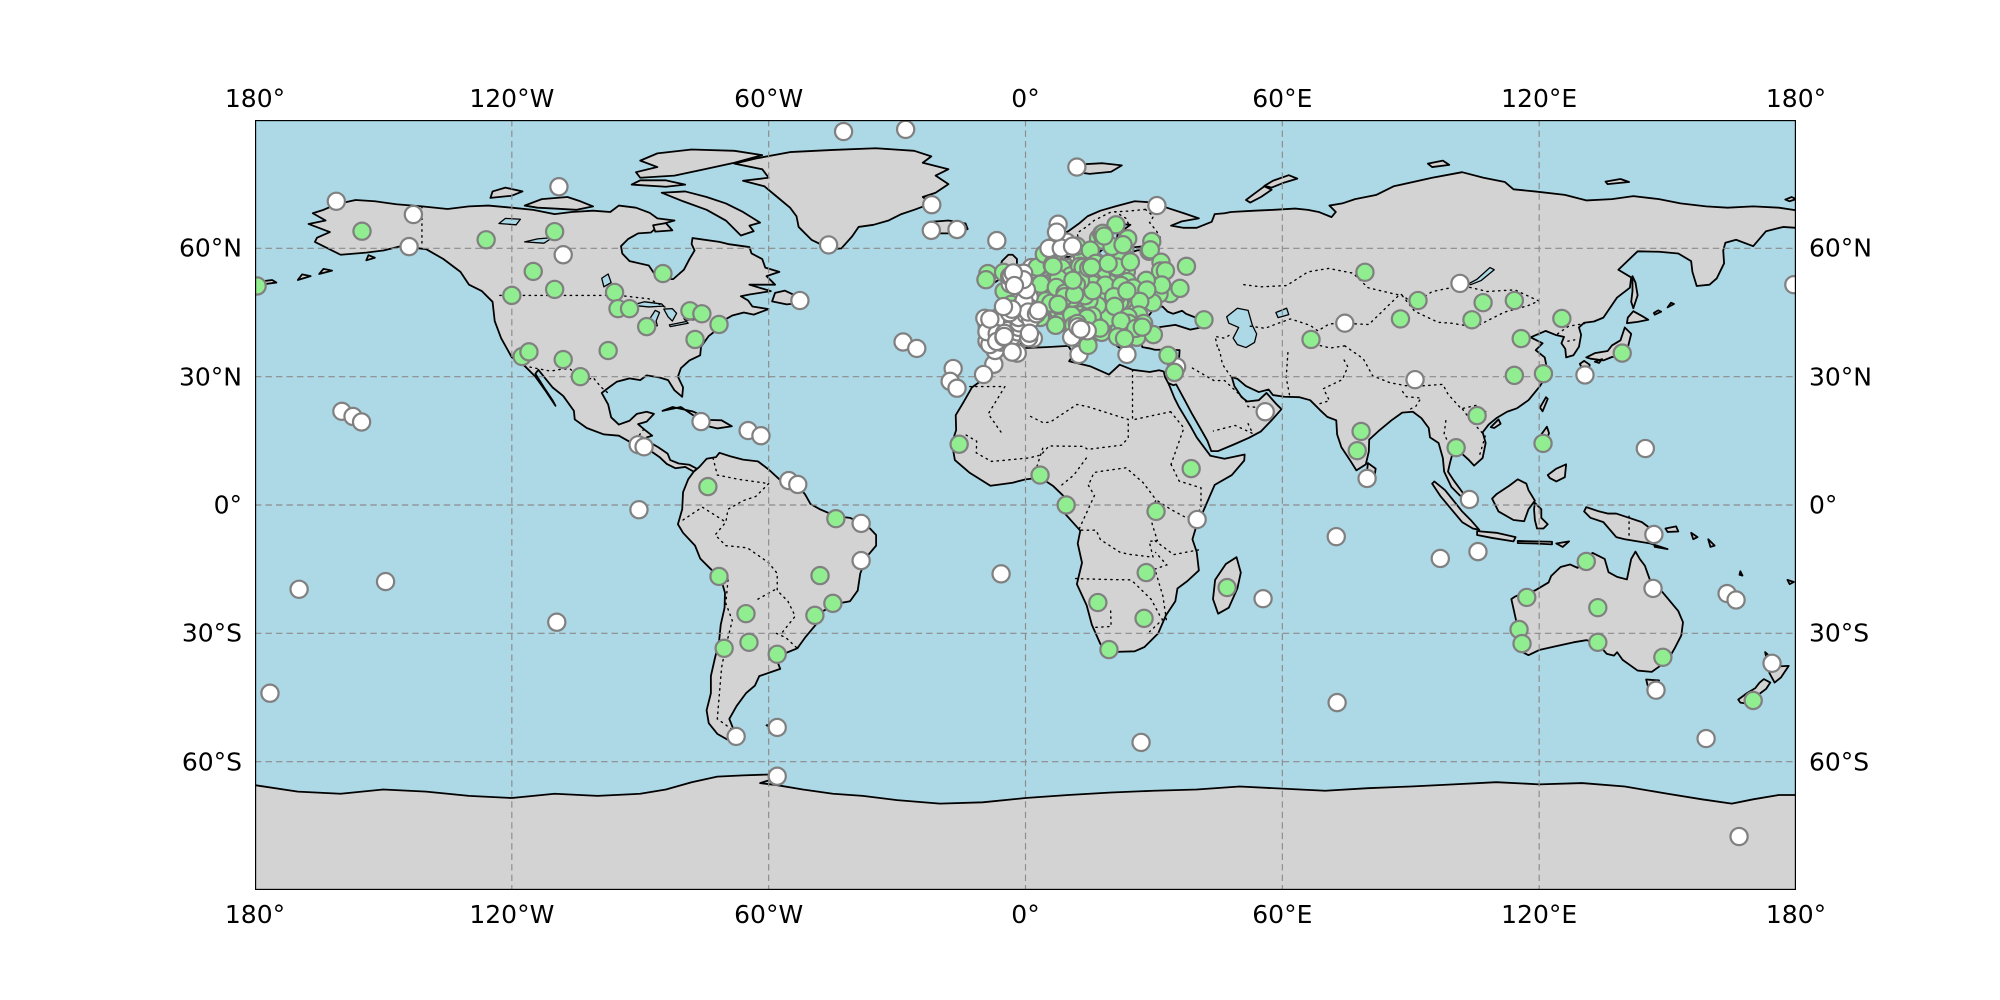 This screenshot has height=1000, width=2000. Describe the element at coordinates (769, 914) in the screenshot. I see `tick-label-bottom: 60°W` at that location.